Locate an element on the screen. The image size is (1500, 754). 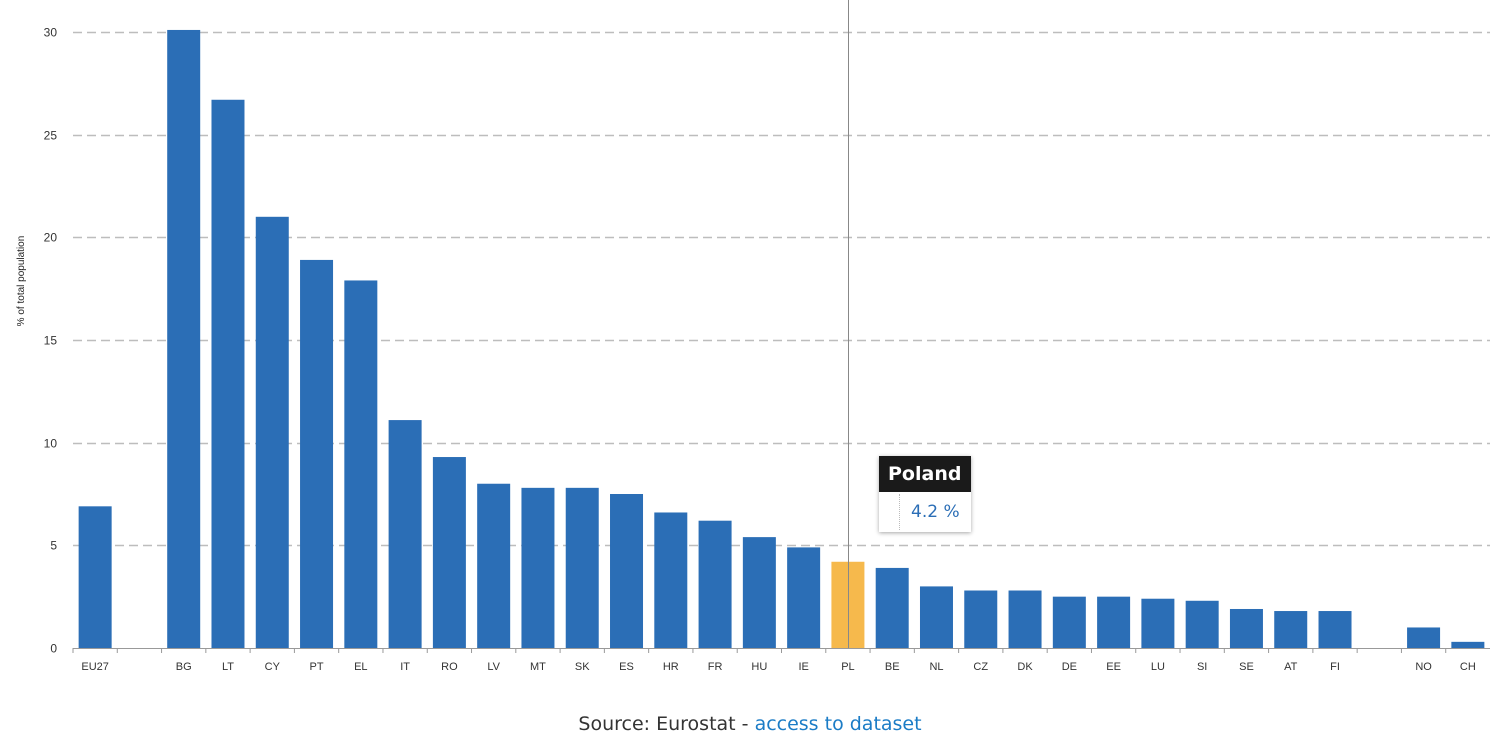
y-axis-ticks: 0 5 10 15 20 25 30 is located at coordinates (51, 341).